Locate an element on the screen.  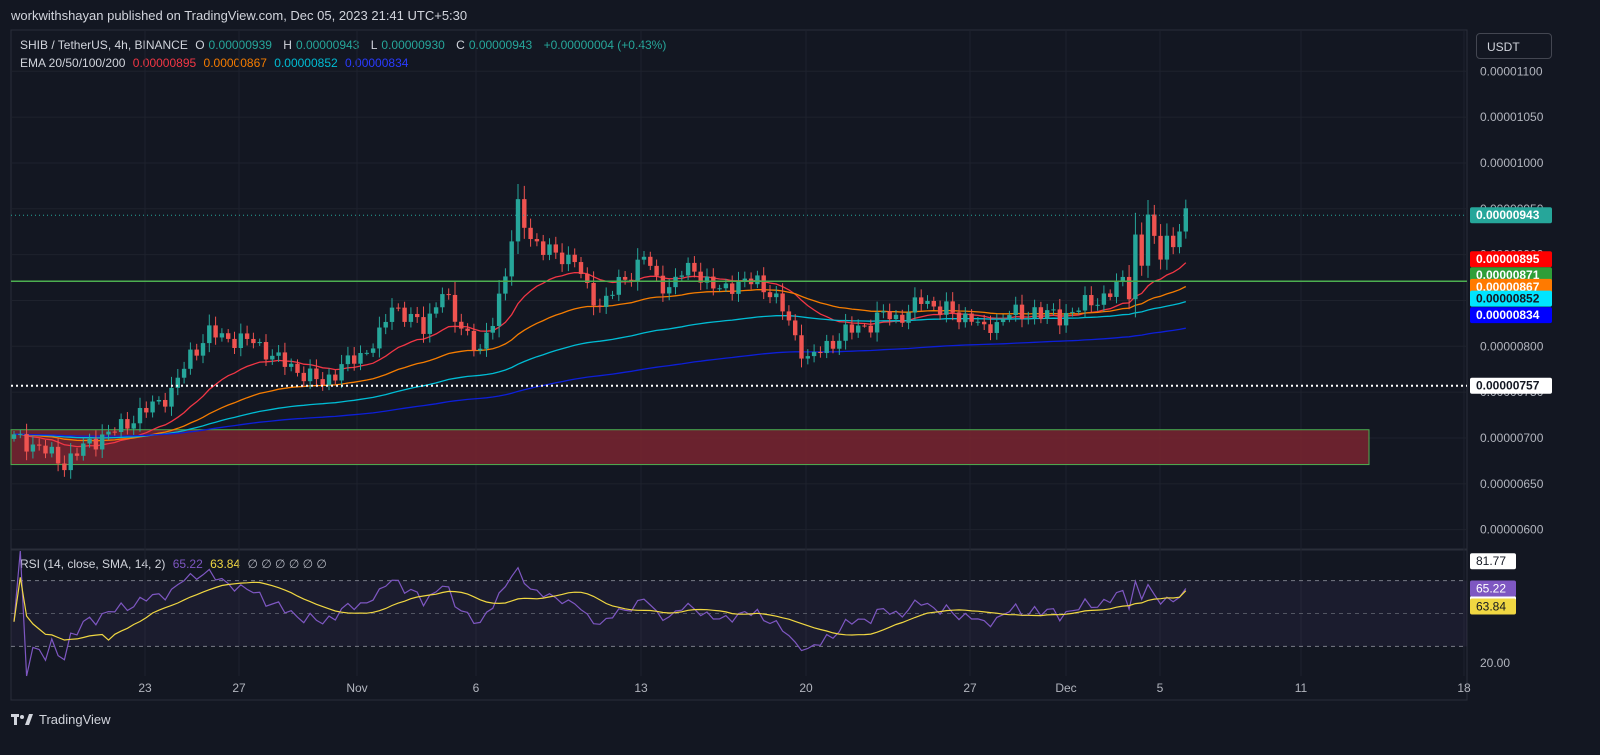
tradingview-brand: TradingView is located at coordinates (61, 719).